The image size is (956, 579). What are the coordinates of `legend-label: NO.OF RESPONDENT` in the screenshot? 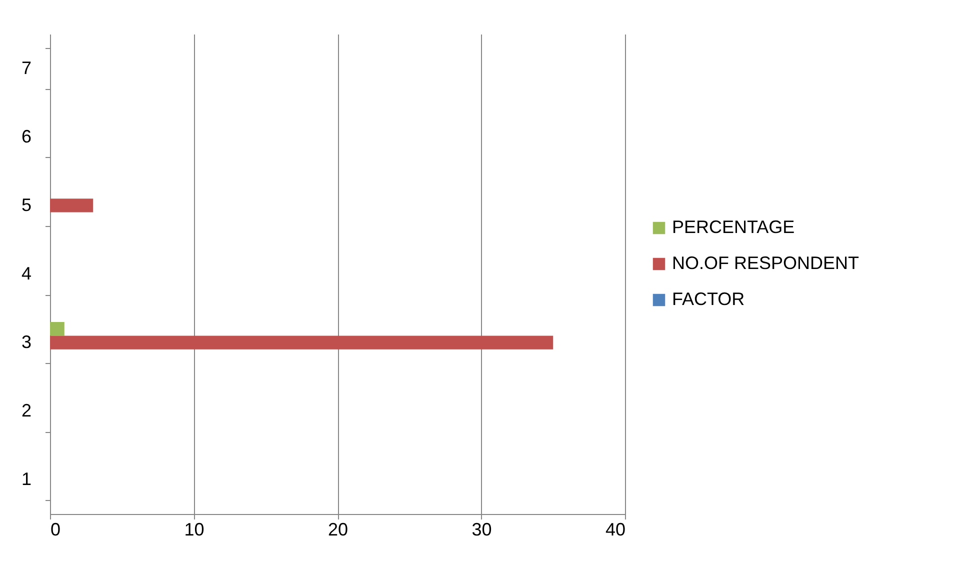 It's located at (766, 263).